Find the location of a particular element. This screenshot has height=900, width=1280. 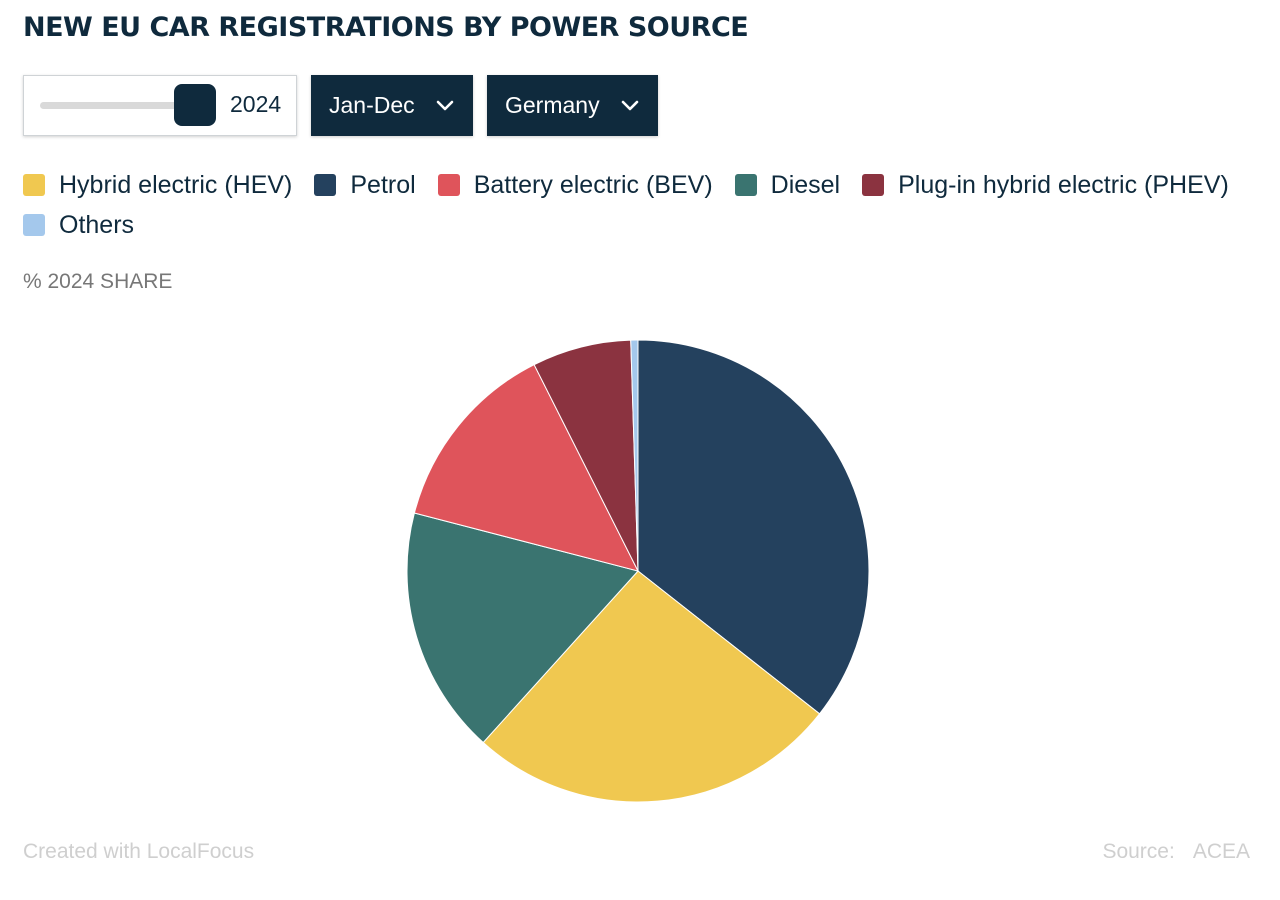

legend-item-hev: Hybrid electric (HEV) is located at coordinates (157, 185).